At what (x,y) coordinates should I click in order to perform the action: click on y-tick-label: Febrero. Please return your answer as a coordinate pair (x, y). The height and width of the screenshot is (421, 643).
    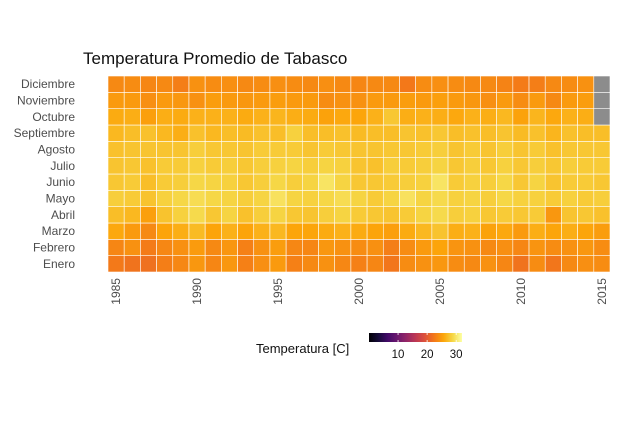
    Looking at the image, I should click on (54, 248).